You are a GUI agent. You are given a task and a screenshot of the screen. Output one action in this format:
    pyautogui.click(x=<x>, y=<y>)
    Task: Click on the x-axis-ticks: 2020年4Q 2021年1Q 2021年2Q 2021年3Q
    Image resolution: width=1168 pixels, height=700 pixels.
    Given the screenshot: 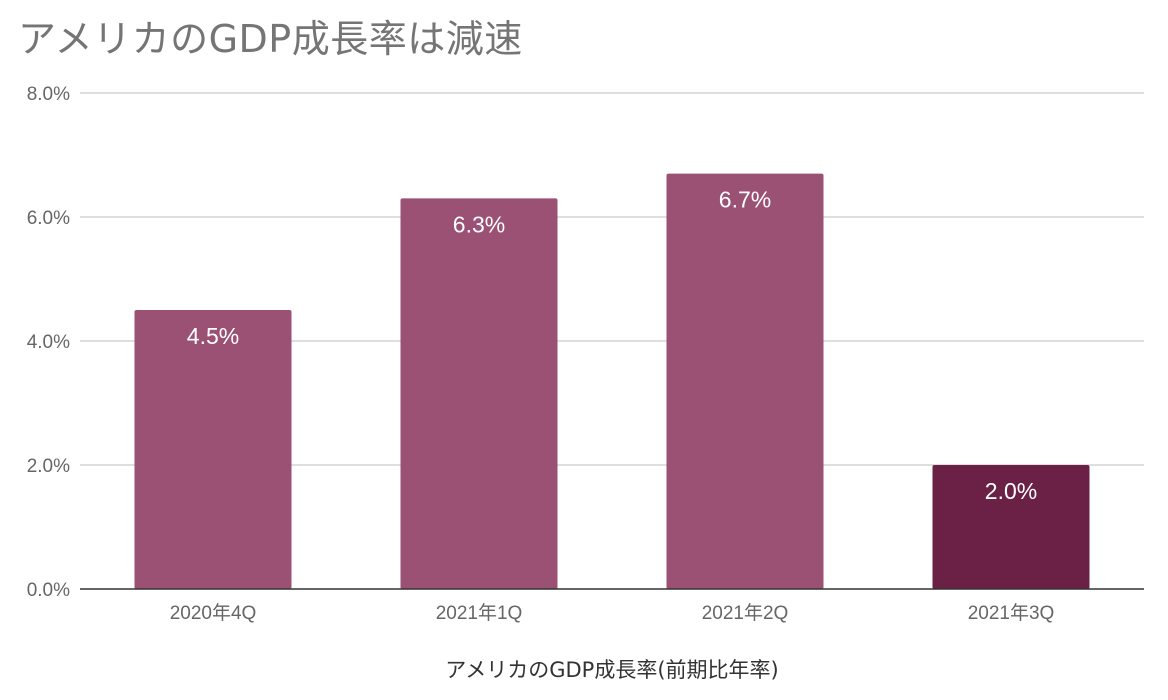 What is the action you would take?
    pyautogui.click(x=612, y=613)
    